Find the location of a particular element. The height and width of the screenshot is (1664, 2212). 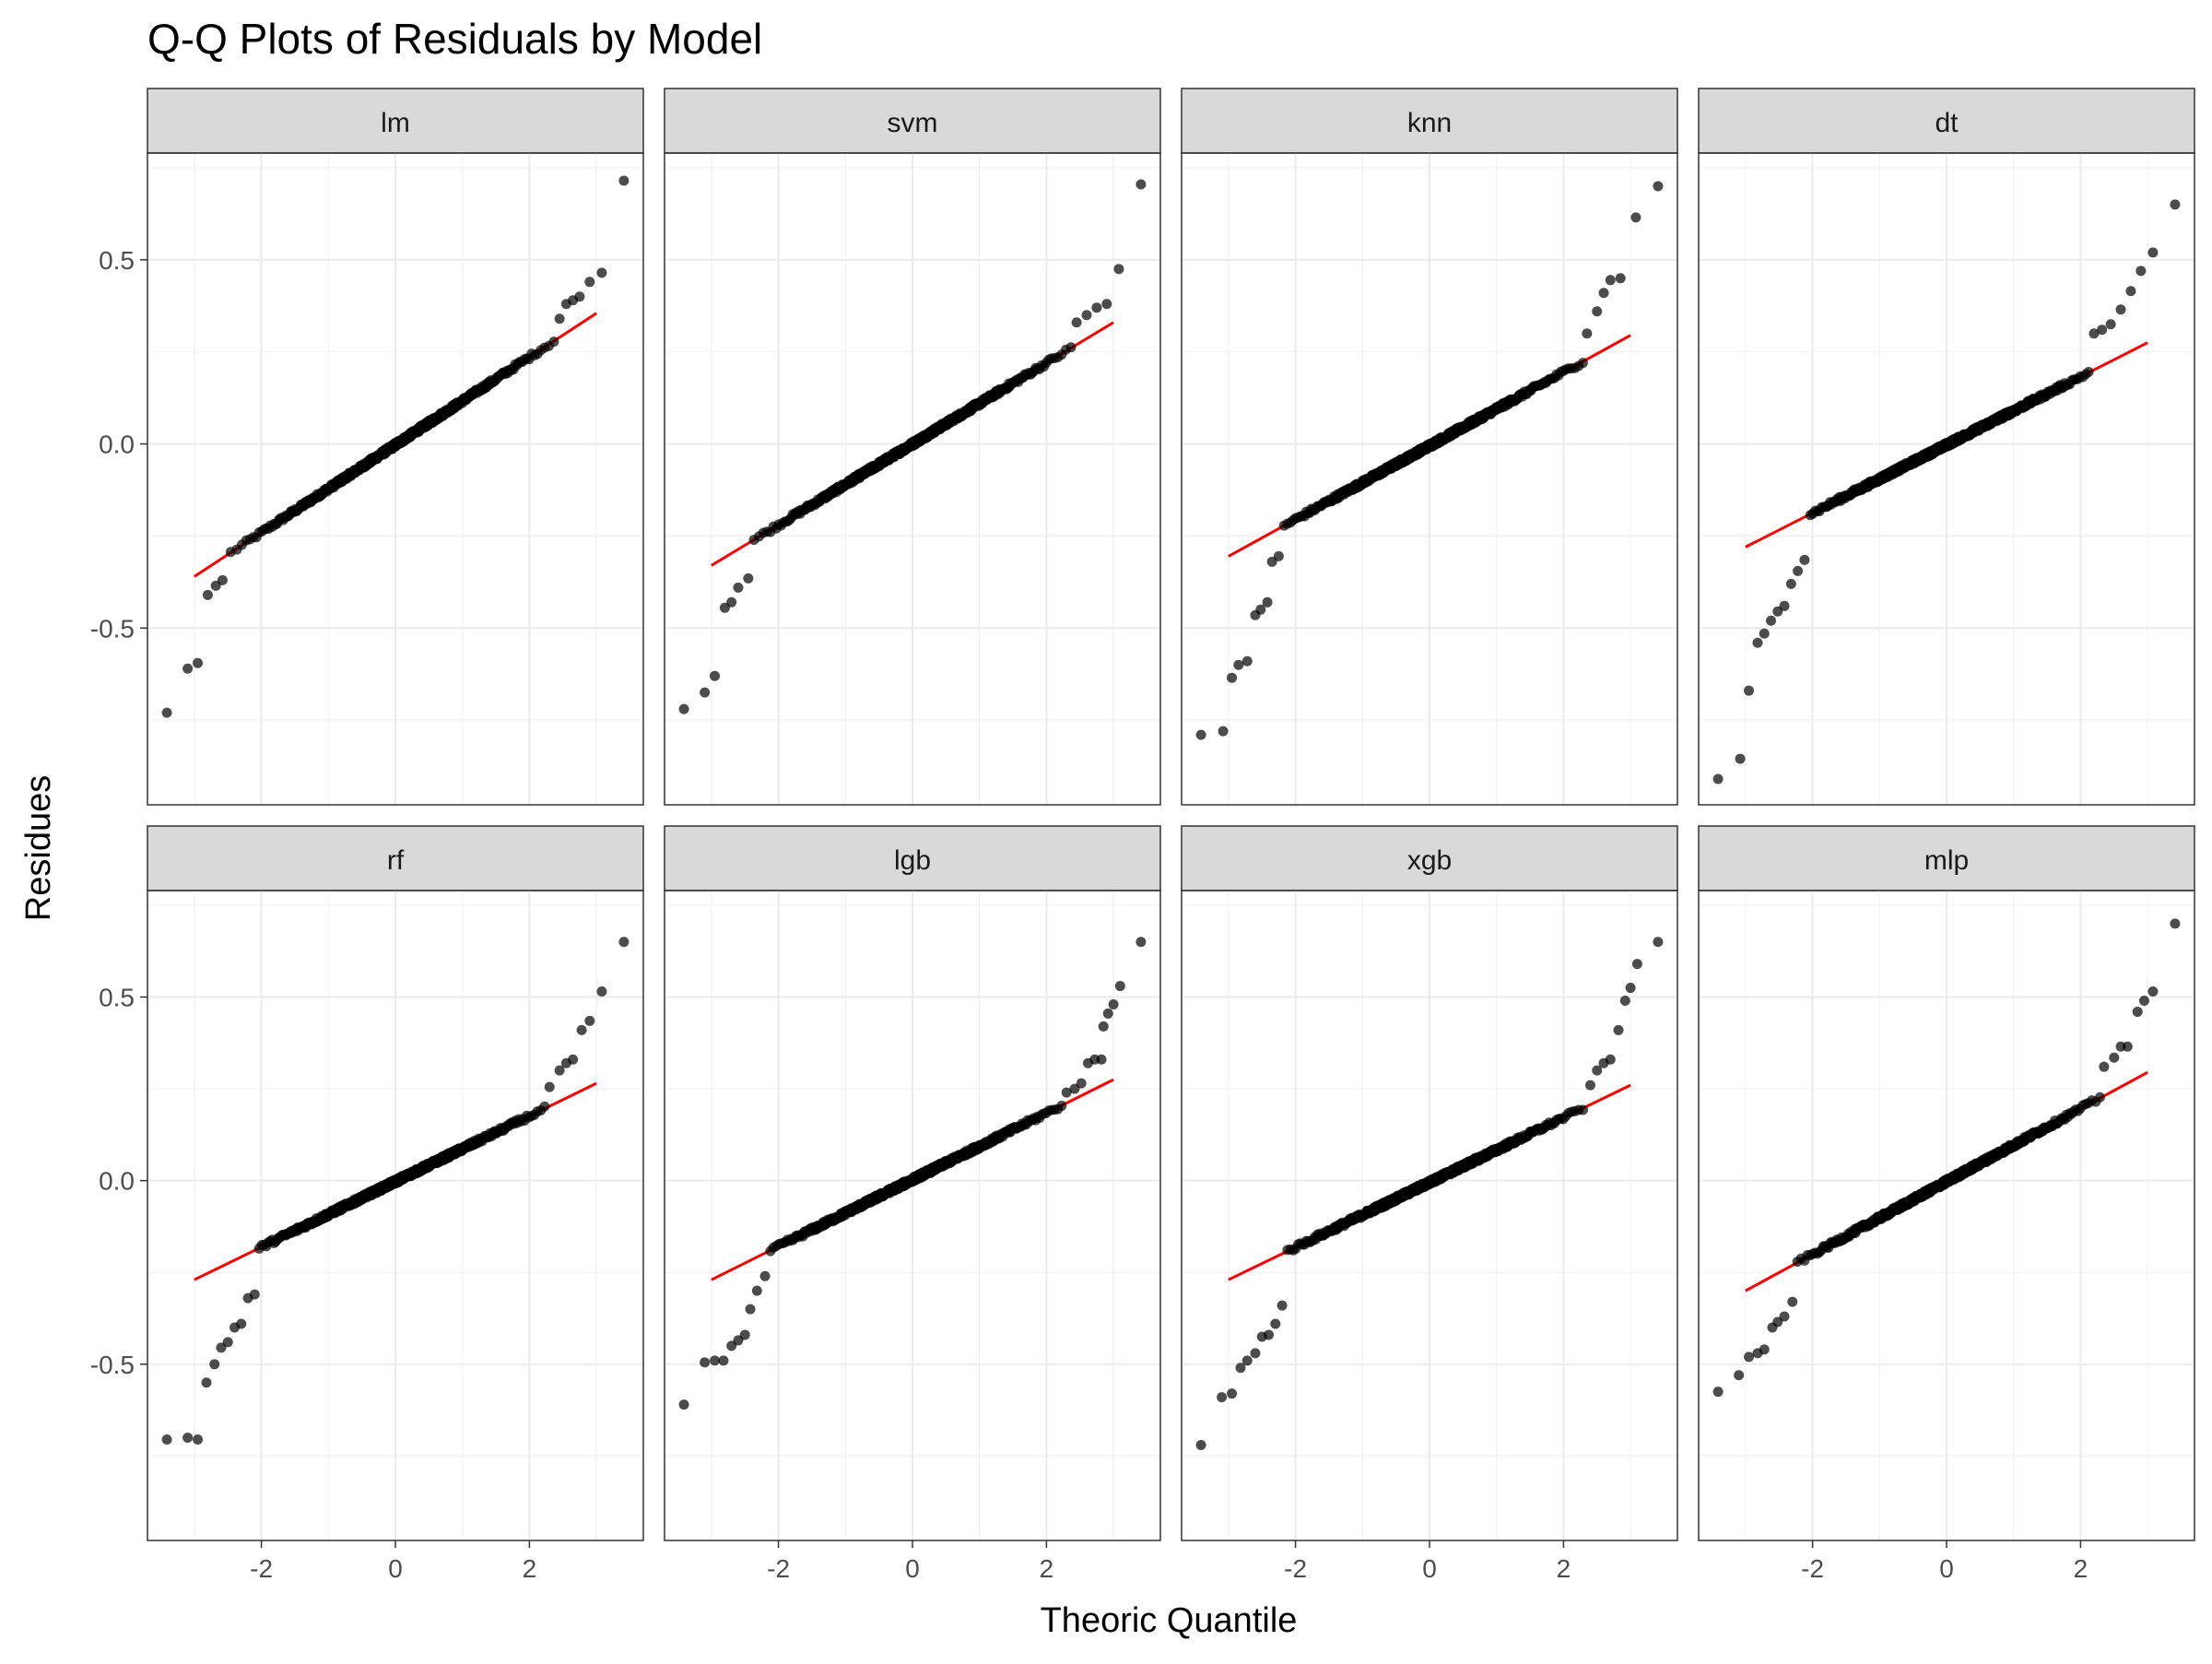

panel-strip-label: lgb is located at coordinates (912, 860).